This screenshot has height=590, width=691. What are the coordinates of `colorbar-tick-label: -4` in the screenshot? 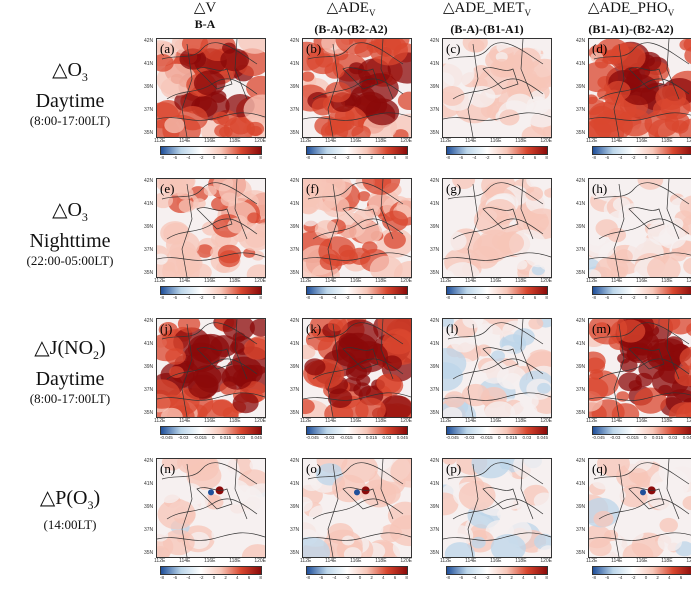 It's located at (620, 157).